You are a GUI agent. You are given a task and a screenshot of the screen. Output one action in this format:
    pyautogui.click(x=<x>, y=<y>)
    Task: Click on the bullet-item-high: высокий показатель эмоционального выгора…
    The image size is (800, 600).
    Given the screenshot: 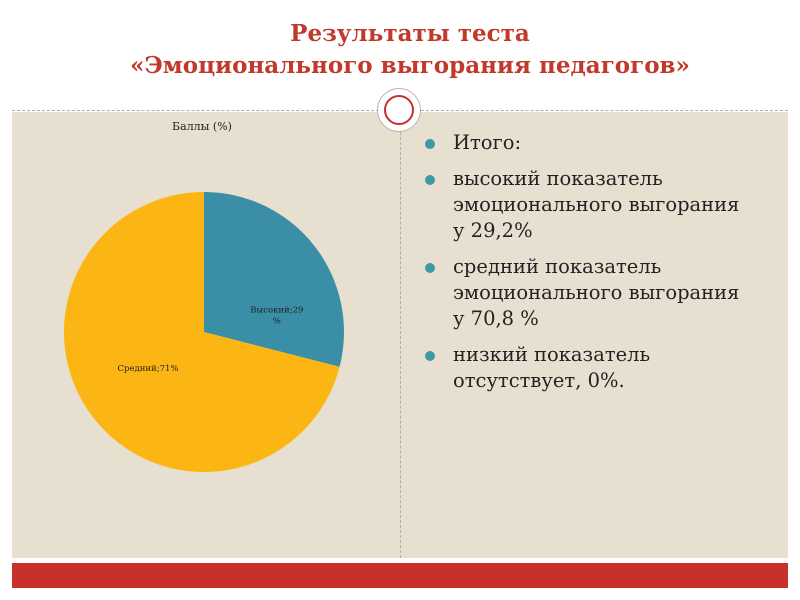 What is the action you would take?
    pyautogui.click(x=590, y=205)
    